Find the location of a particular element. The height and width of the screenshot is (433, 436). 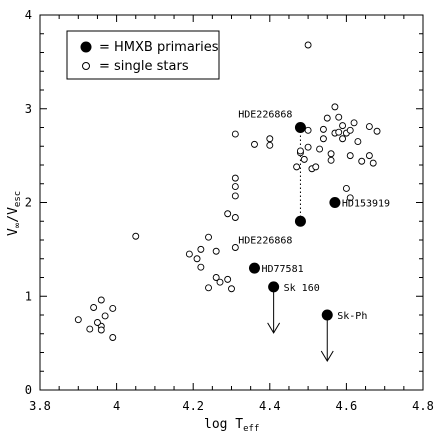

point-label: HD77581 is located at coordinates (282, 269).